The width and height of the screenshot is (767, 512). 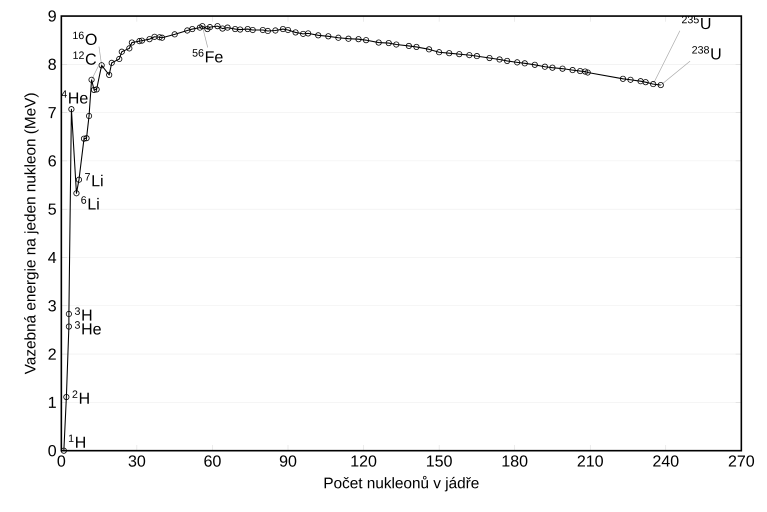 What do you see at coordinates (288, 461) in the screenshot?
I see `x-tick-label: 90` at bounding box center [288, 461].